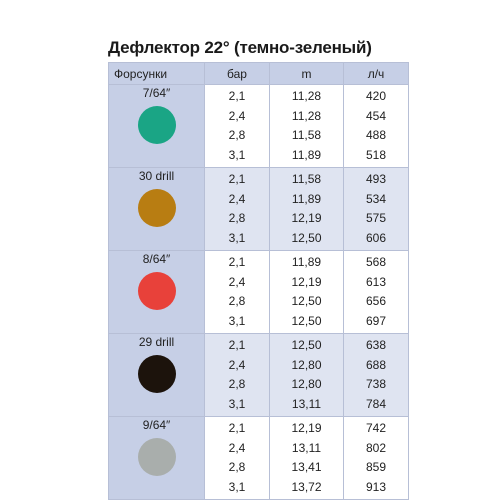 Image resolution: width=495 pixels, height=500 pixels. Describe the element at coordinates (376, 239) in the screenshot. I see `flow-value: 606` at that location.